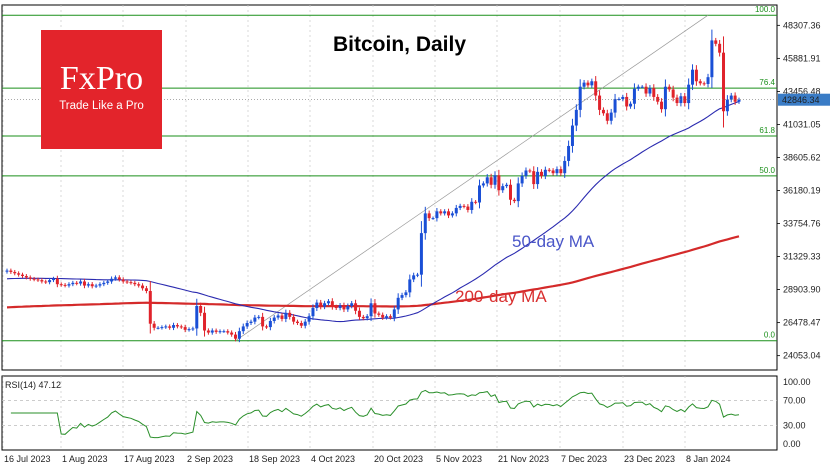  I want to click on rsi-tick-label: 100.00, so click(797, 382).